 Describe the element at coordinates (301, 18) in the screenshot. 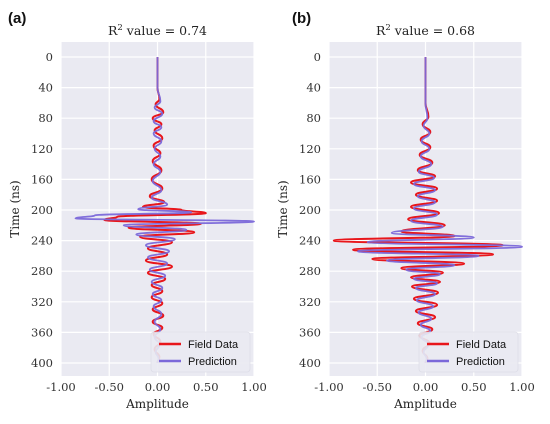

I see `panel-label: (b)` at that location.